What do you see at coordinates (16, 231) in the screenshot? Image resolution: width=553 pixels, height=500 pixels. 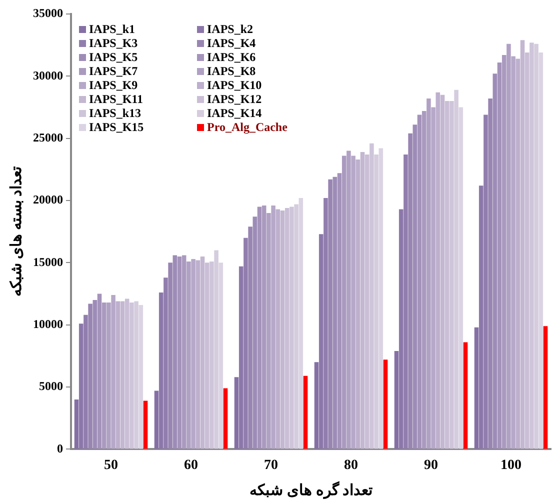 I see `y-axis-title: تعداد بسته های شبکه` at bounding box center [16, 231].